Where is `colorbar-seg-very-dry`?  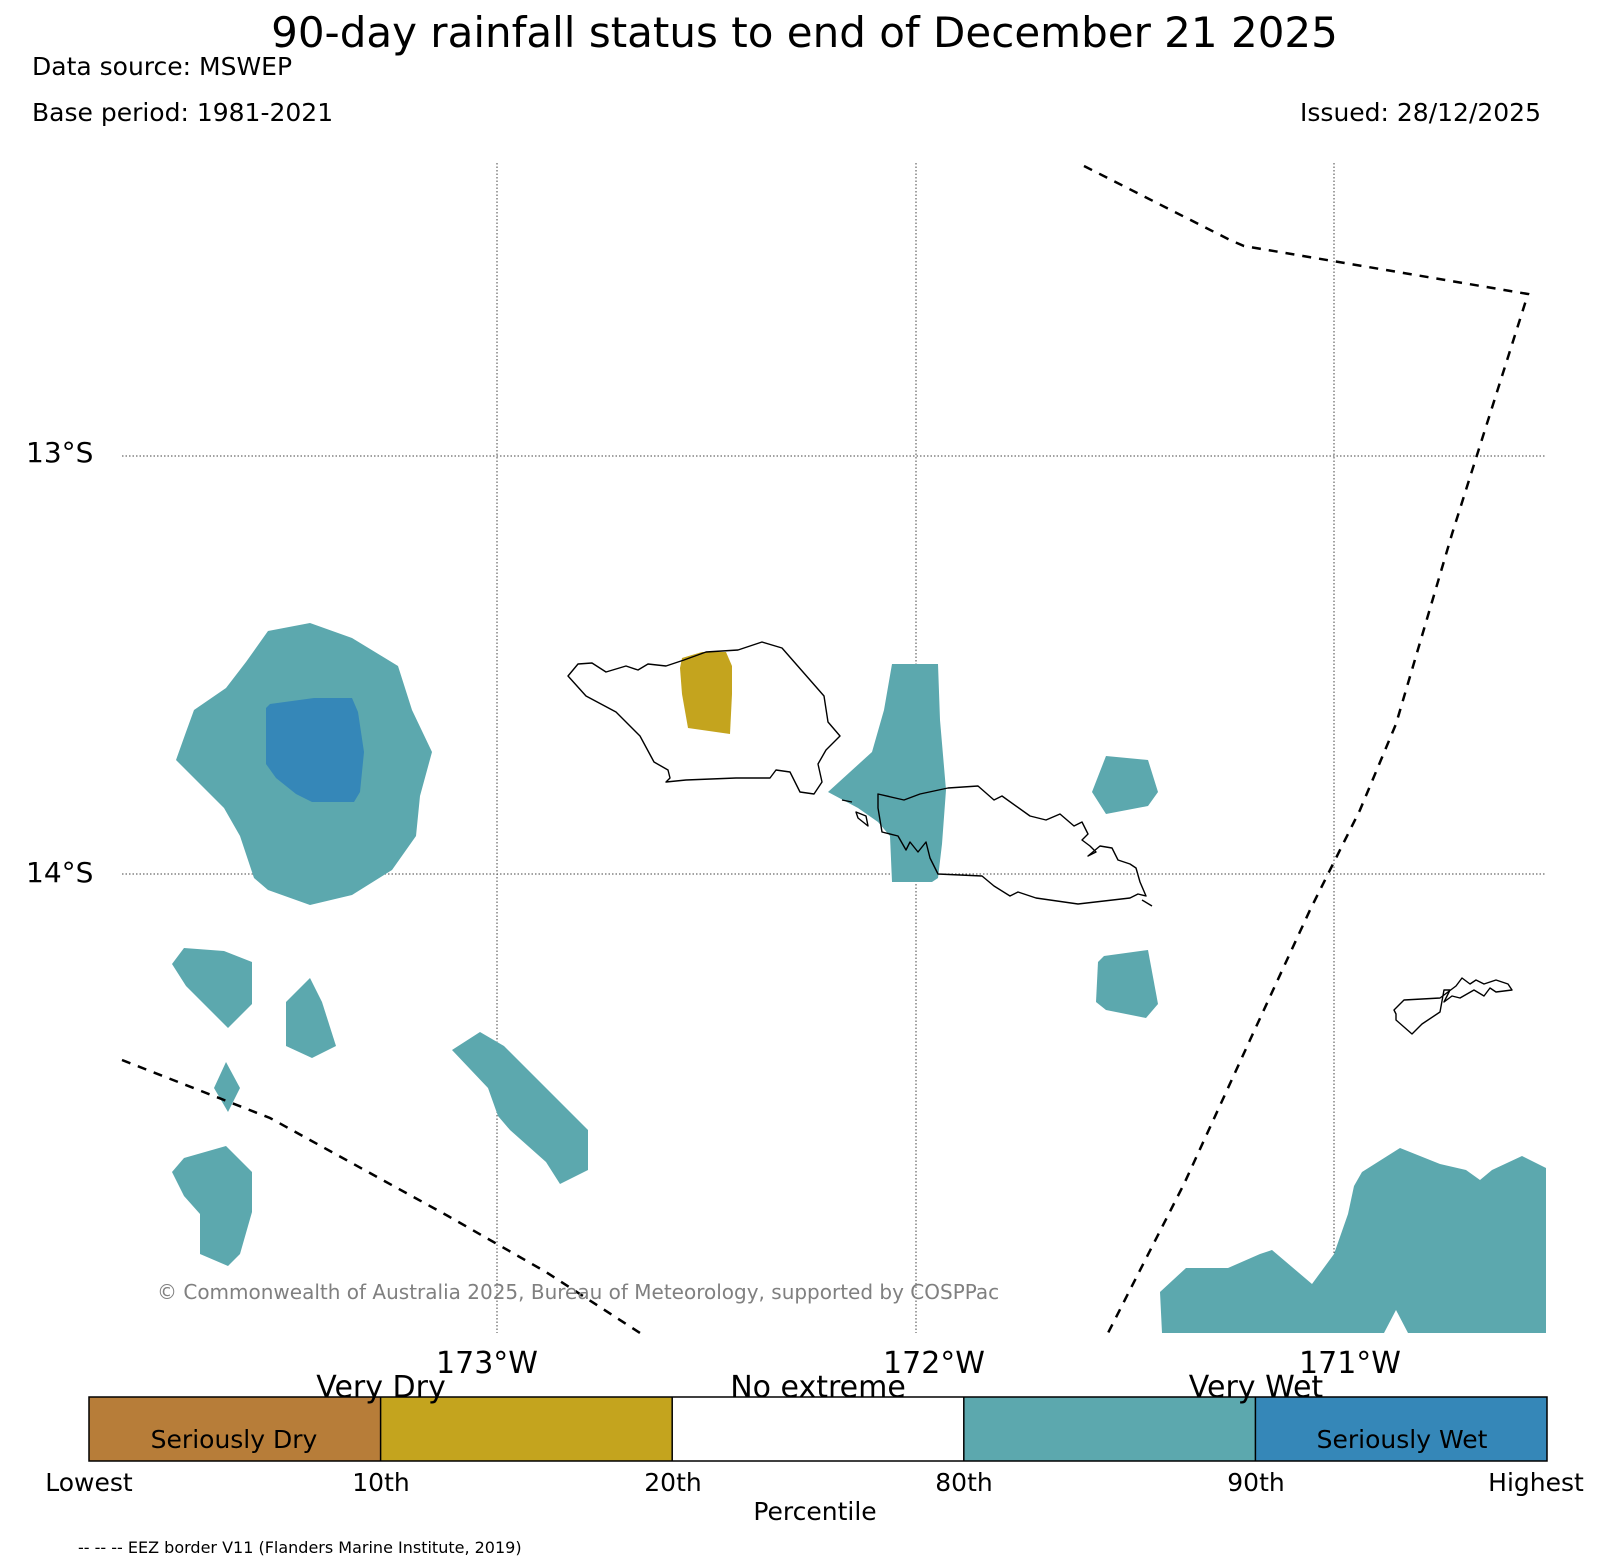
colorbar-seg-very-dry is located at coordinates (526, 1429).